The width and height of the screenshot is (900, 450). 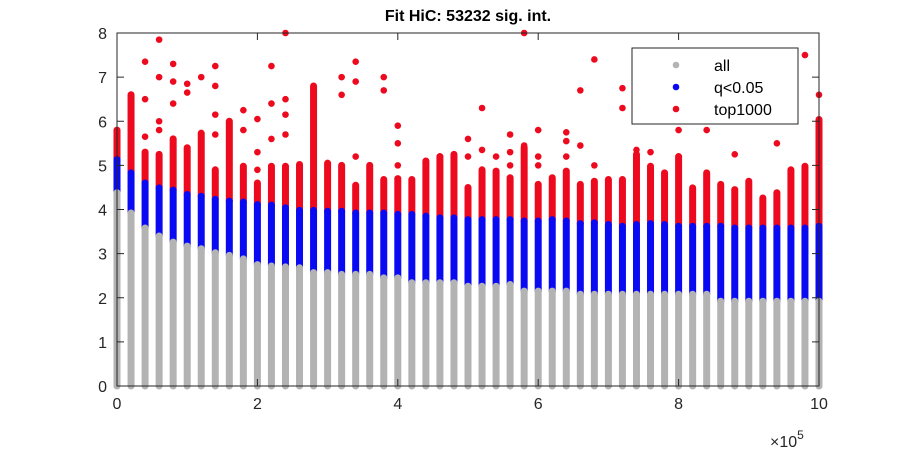 I want to click on y-tick-label: 5, so click(x=102, y=166).